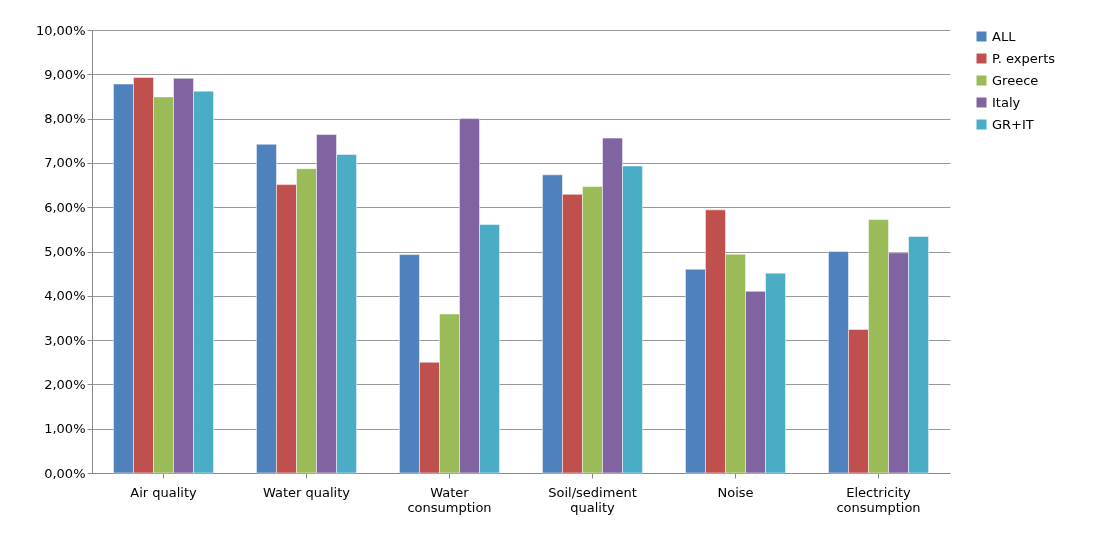 The width and height of the screenshot is (1108, 542). I want to click on y-tick-label: 10,00%, so click(60, 30).